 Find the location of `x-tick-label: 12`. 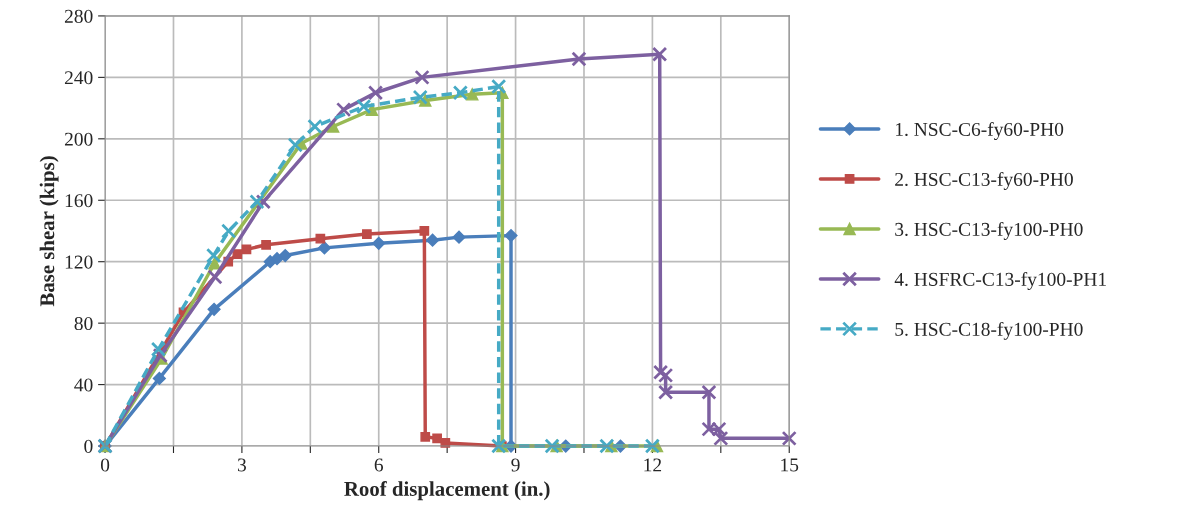

x-tick-label: 12 is located at coordinates (653, 465).